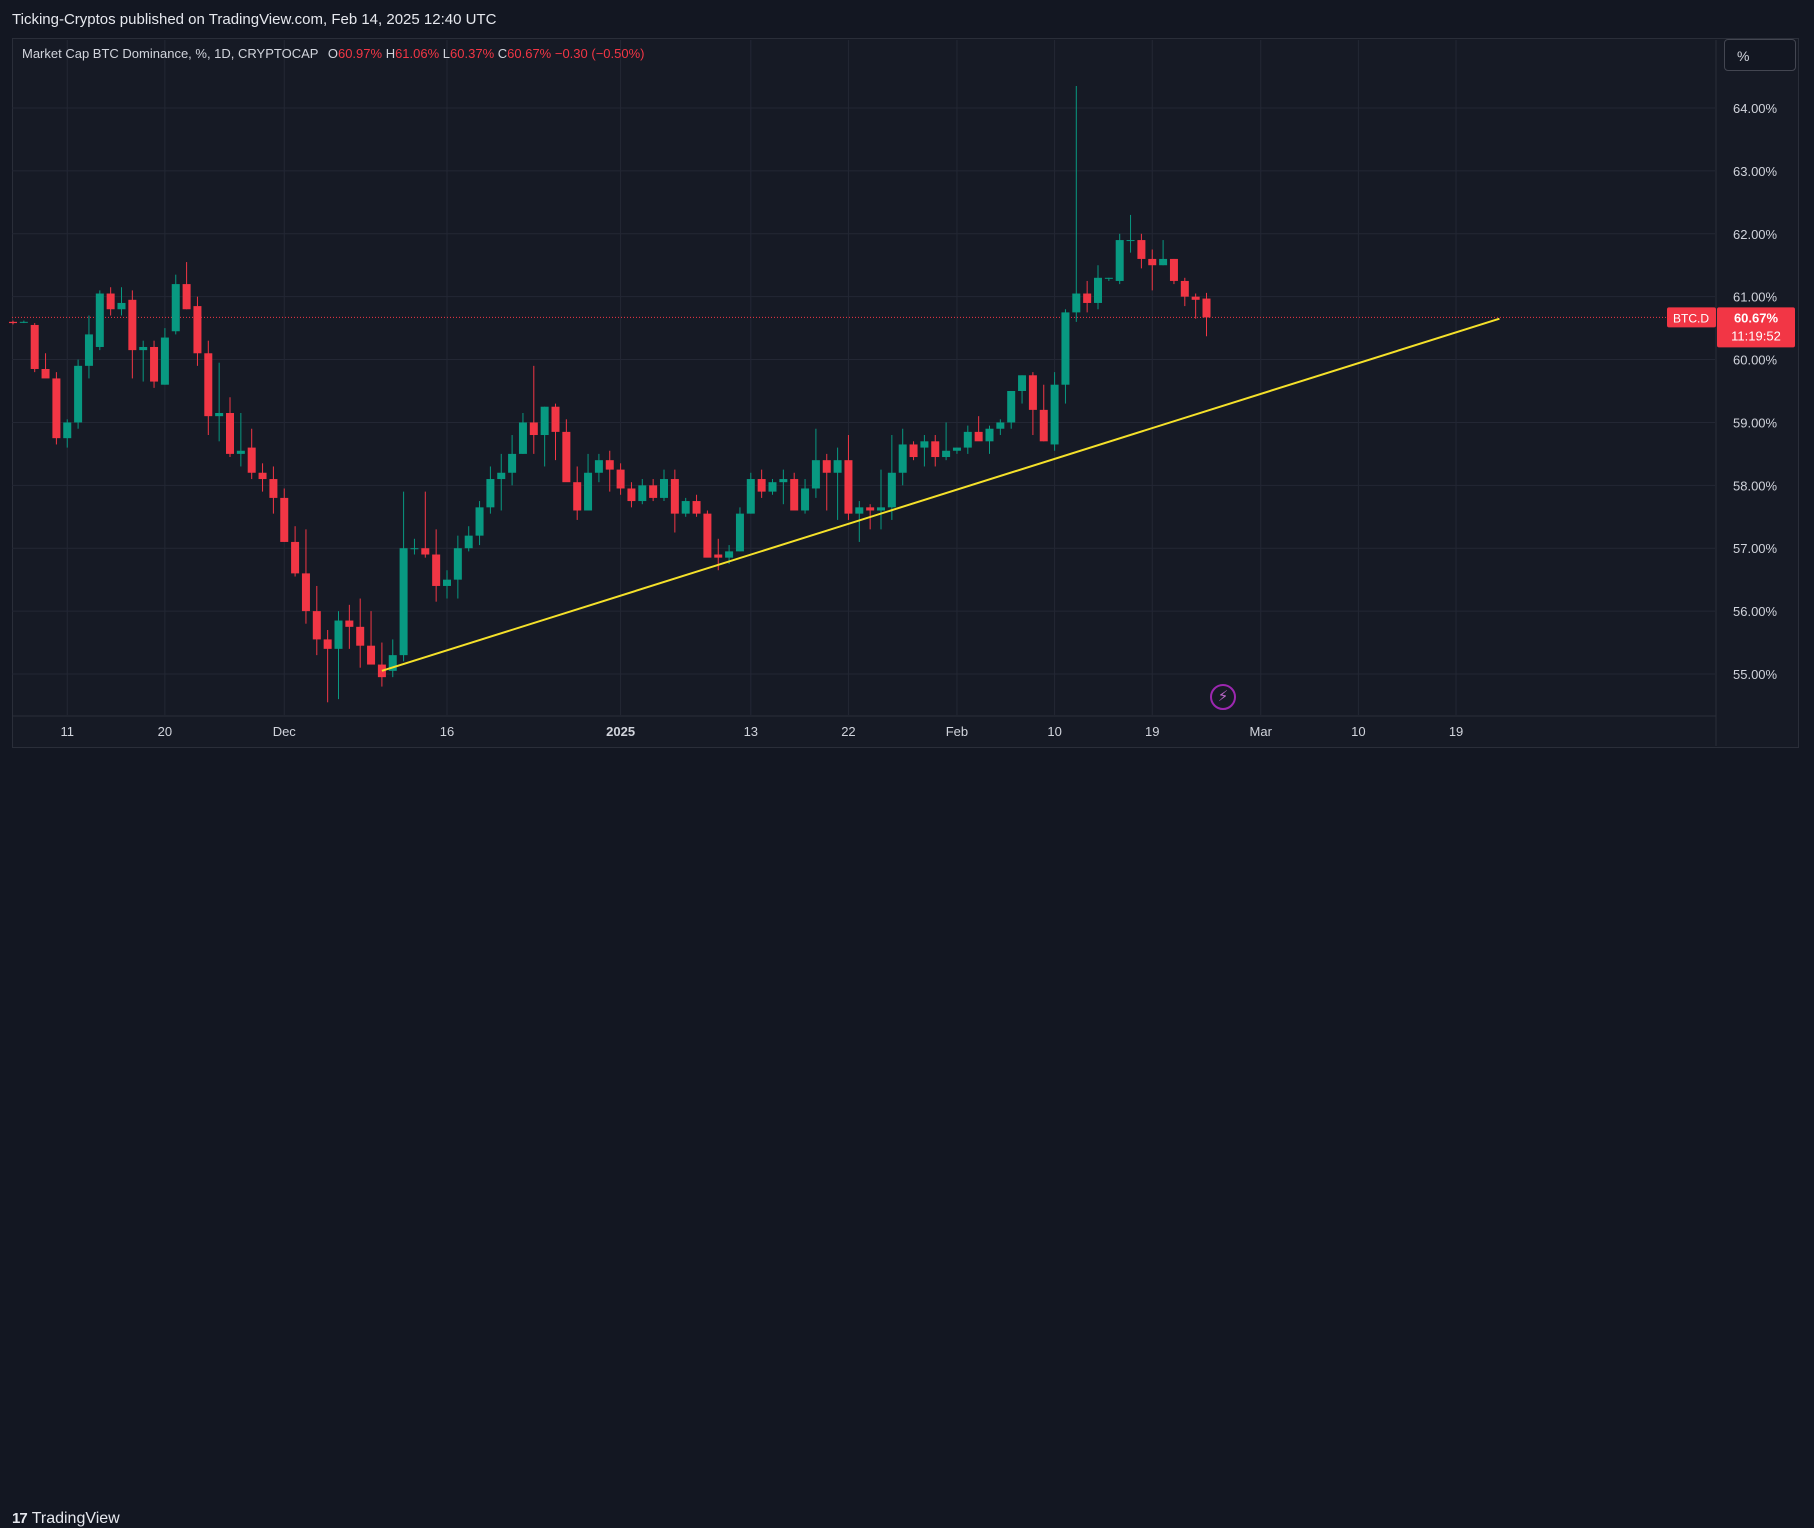 The width and height of the screenshot is (1814, 1528). Describe the element at coordinates (1755, 360) in the screenshot. I see `y-tick-label: 60.00%` at that location.